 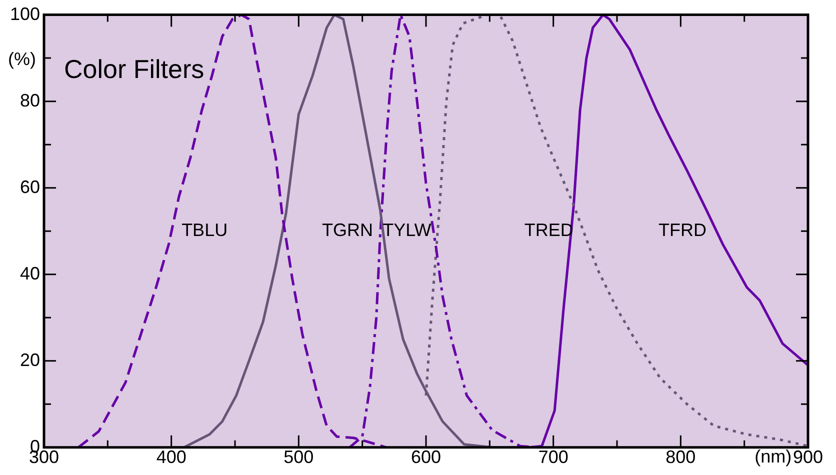 What do you see at coordinates (134, 69) in the screenshot?
I see `text: Color Filters` at bounding box center [134, 69].